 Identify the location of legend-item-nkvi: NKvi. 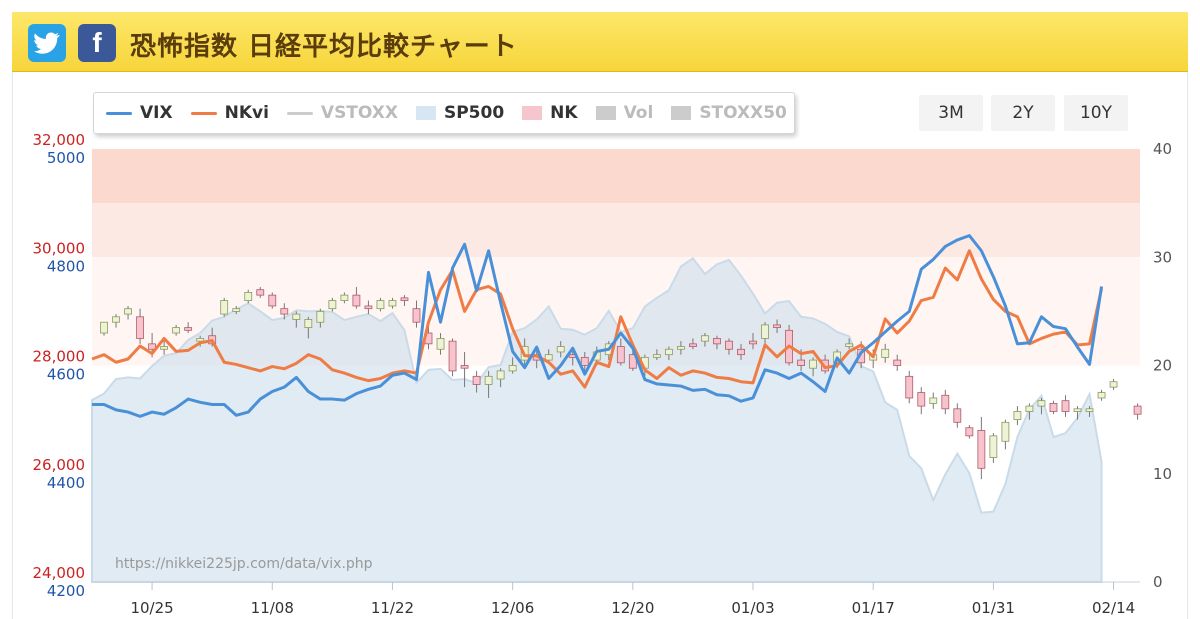
(229, 113).